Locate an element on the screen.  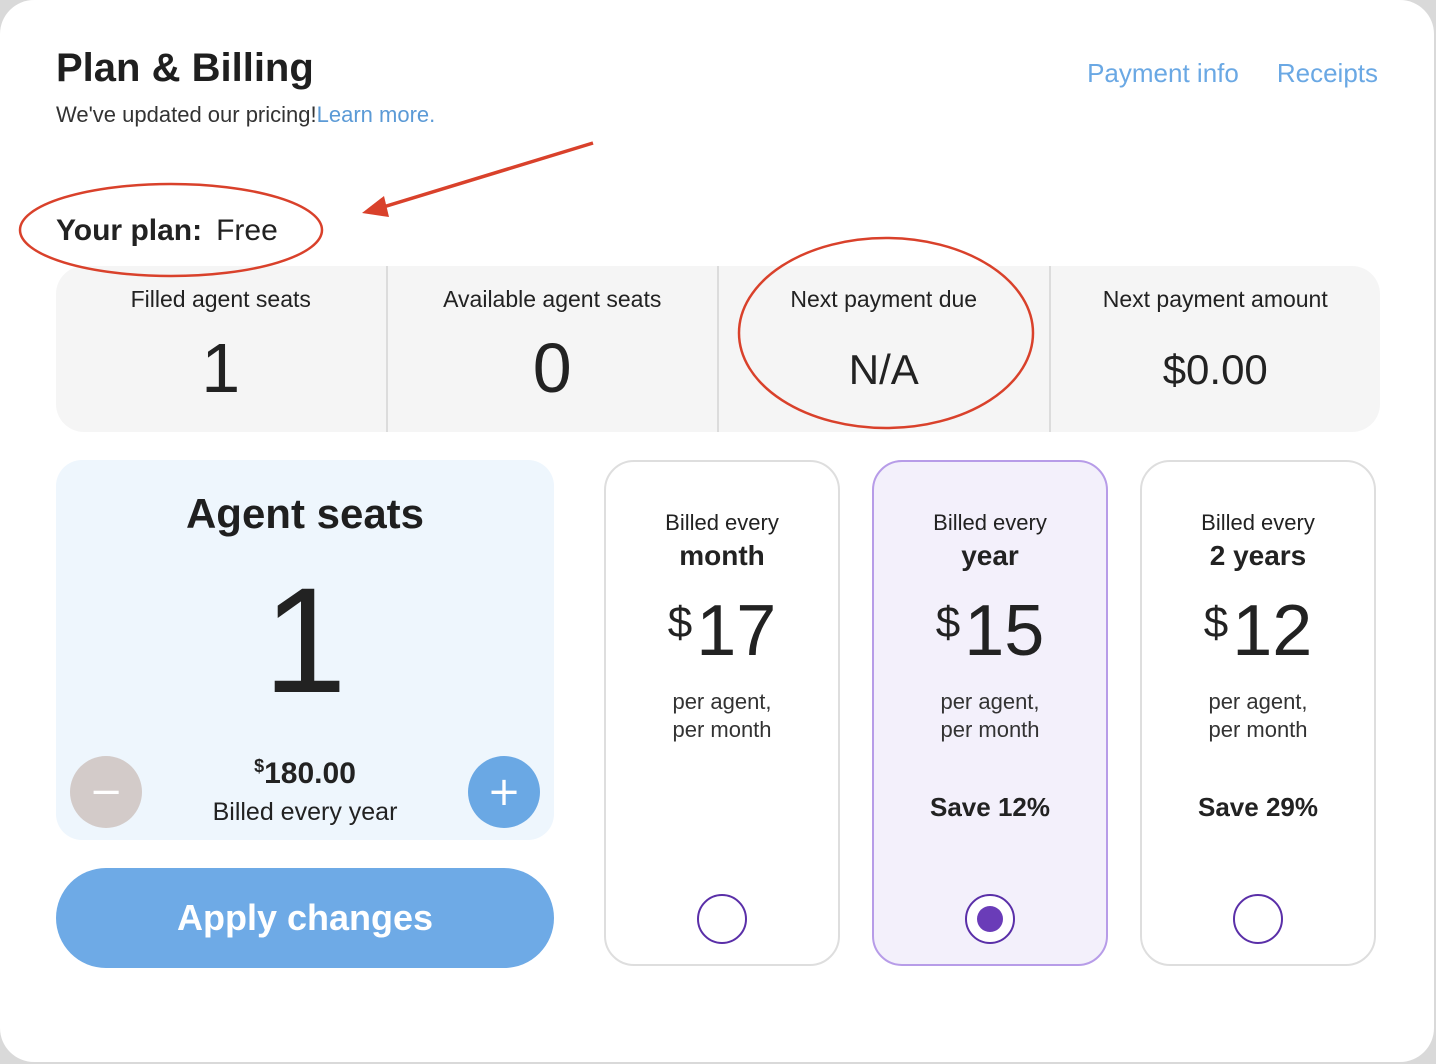
apply-changes-button: Apply changes is located at coordinates (305, 918).